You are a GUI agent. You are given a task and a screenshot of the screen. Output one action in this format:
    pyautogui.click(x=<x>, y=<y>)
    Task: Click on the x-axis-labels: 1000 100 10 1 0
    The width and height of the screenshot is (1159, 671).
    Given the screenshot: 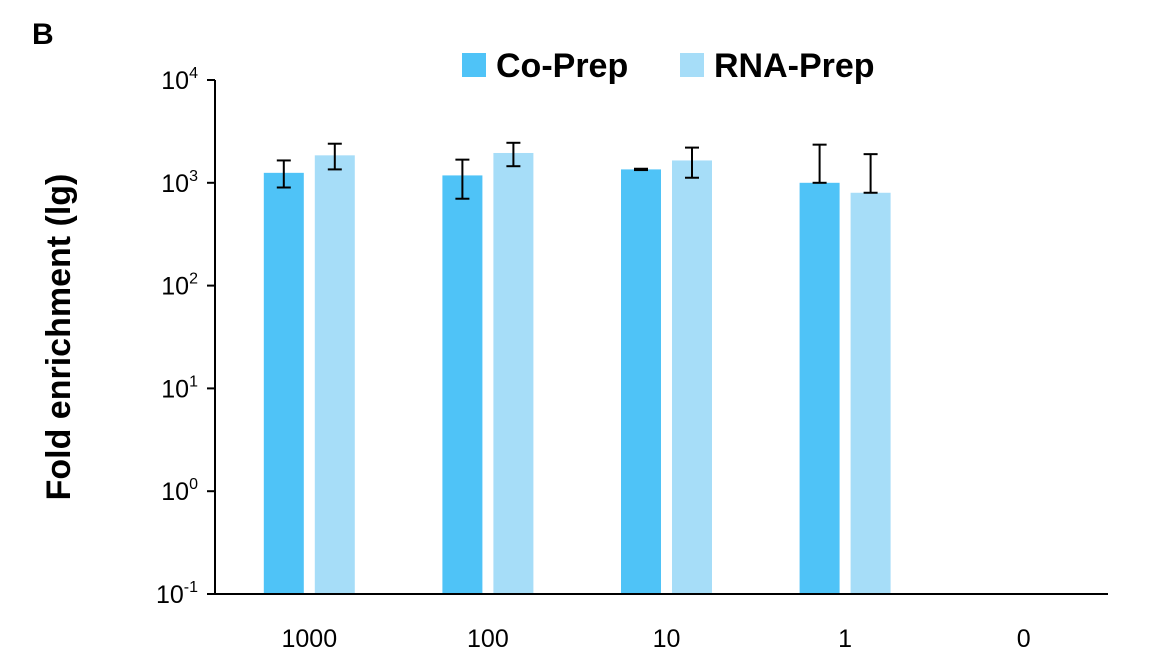 What is the action you would take?
    pyautogui.click(x=655, y=639)
    